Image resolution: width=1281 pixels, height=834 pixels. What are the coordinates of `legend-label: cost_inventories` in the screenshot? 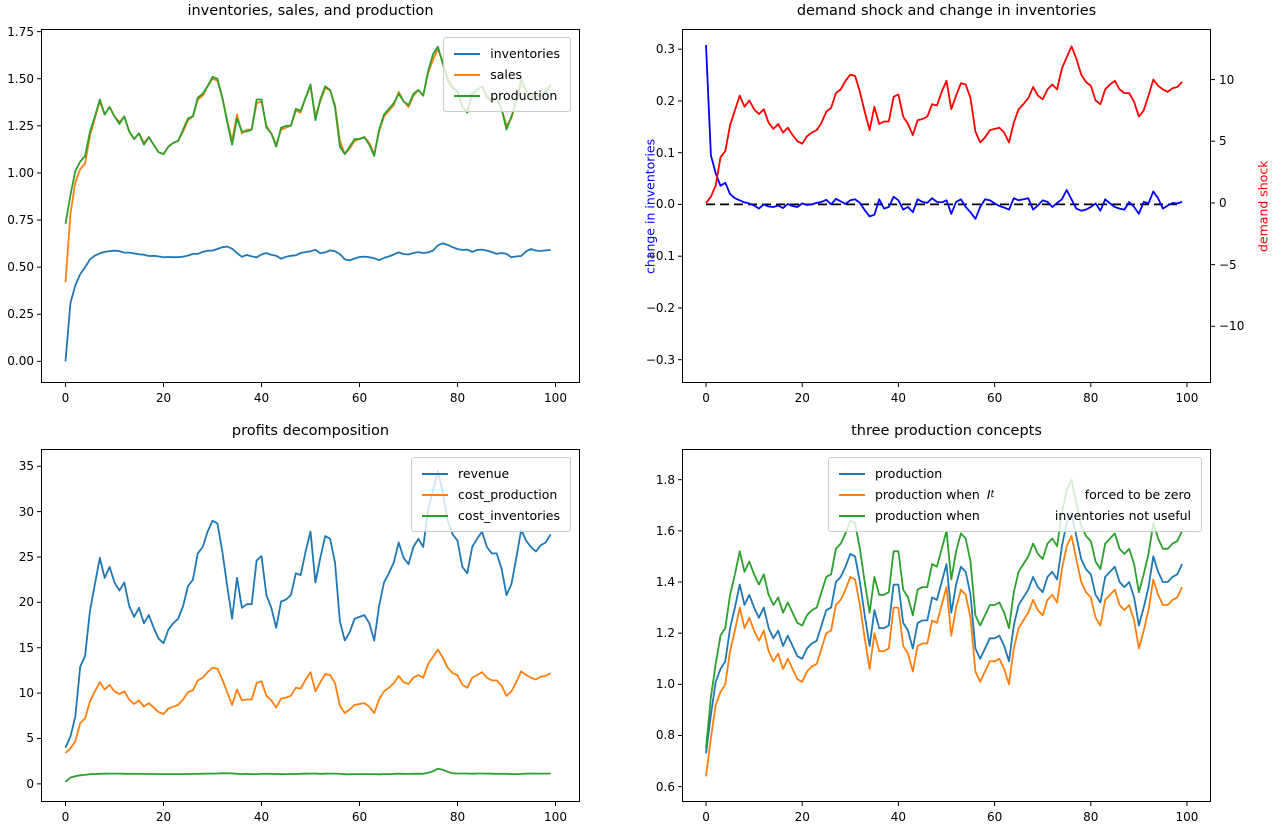 It's located at (509, 515).